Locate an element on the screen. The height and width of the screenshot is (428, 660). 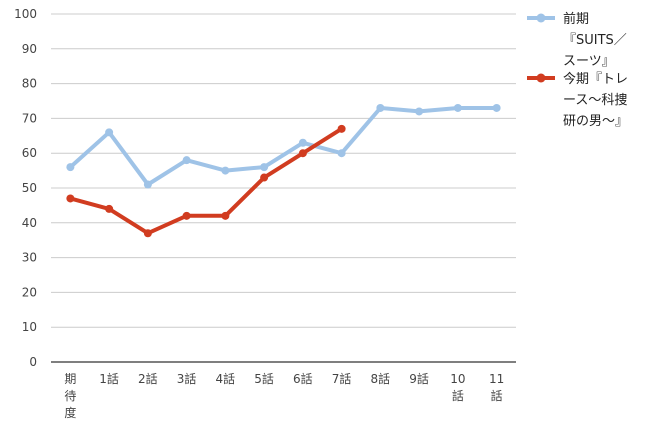
x-tick-label: 1話 is located at coordinates (109, 378).